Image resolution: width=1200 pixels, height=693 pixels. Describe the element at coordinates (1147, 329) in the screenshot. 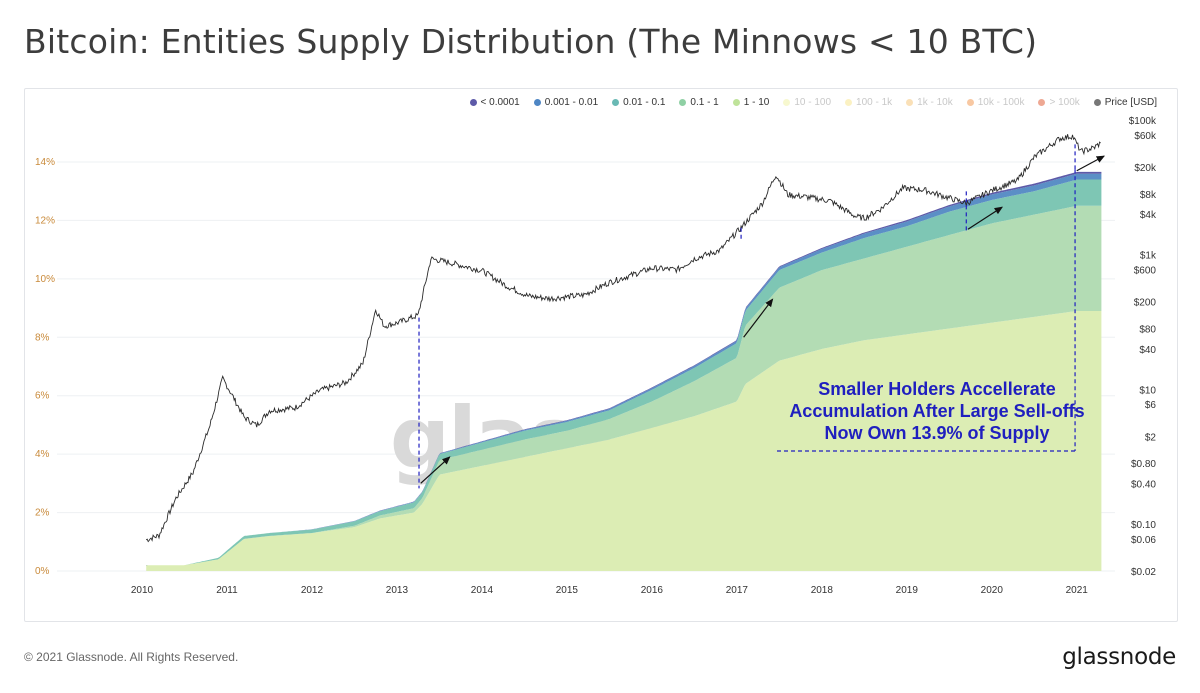

I see `right-axis-tick: $80` at that location.